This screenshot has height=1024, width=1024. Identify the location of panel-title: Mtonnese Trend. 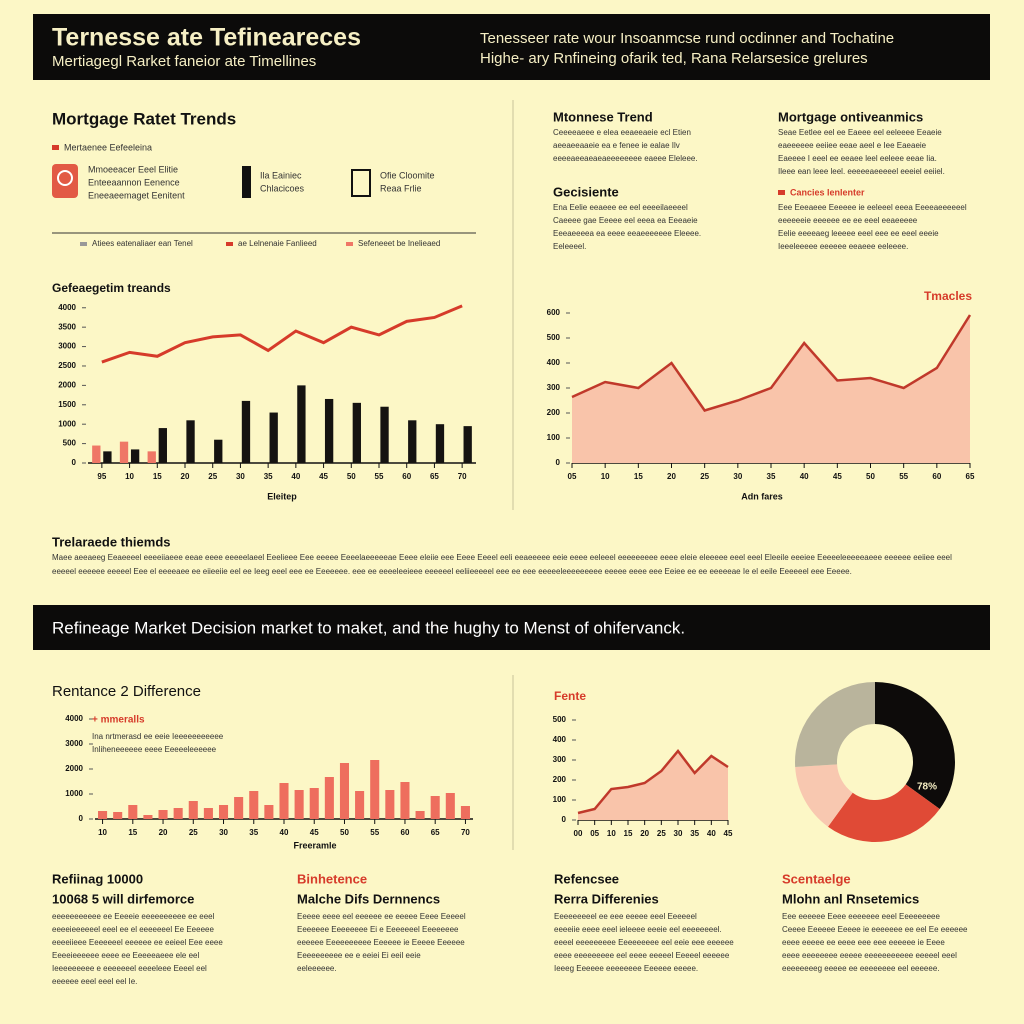
(603, 116).